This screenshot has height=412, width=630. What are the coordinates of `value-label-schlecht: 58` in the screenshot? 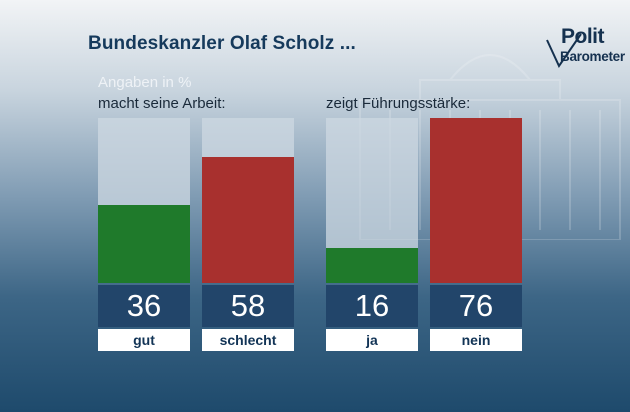 It's located at (248, 306).